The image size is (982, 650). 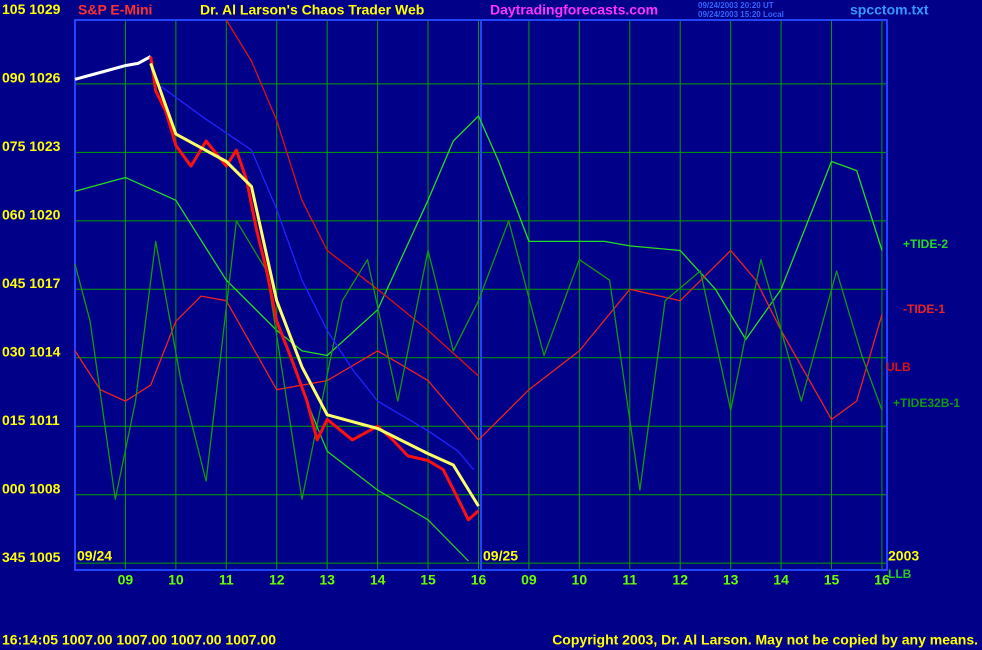 I want to click on y-tick-label: 075 1023, so click(x=31, y=146).